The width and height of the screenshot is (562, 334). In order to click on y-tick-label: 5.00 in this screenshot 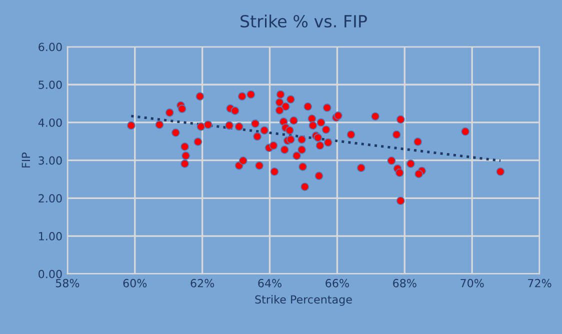, I will do `click(50, 84)`.